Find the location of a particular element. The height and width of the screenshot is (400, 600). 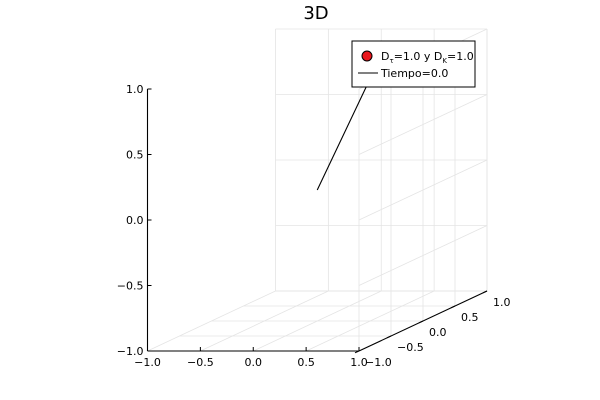

legend-marker-scatter is located at coordinates (367, 56).